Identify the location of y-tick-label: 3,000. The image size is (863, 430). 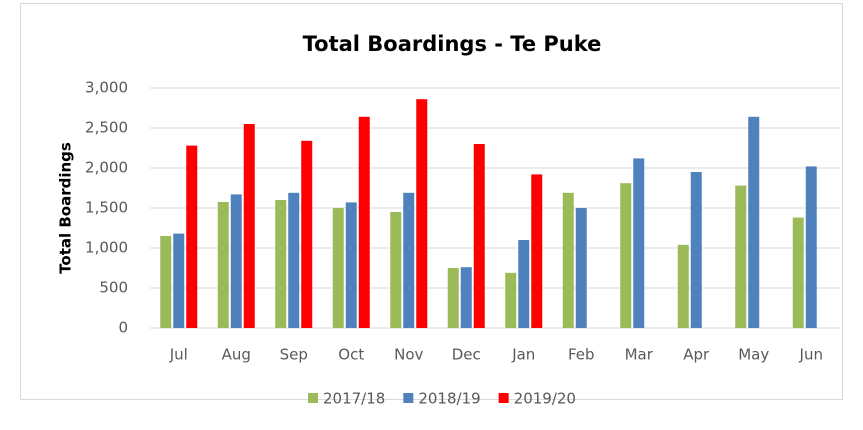
(106, 88).